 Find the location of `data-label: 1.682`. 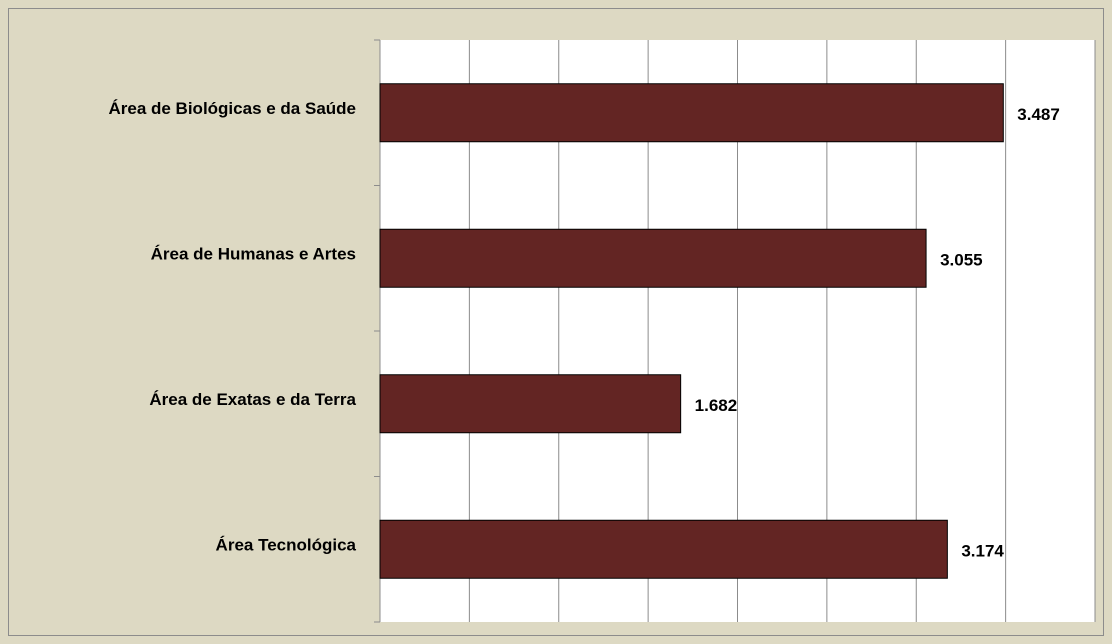

data-label: 1.682 is located at coordinates (716, 405).